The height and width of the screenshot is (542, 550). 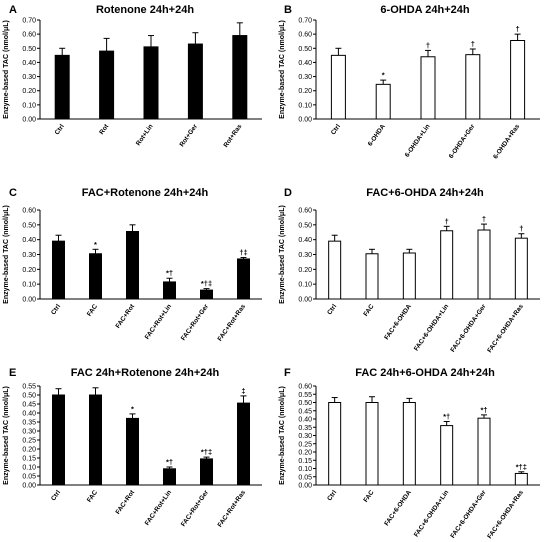 What do you see at coordinates (305, 461) in the screenshot?
I see `panel-f-y-tick-label: 0.15` at bounding box center [305, 461].